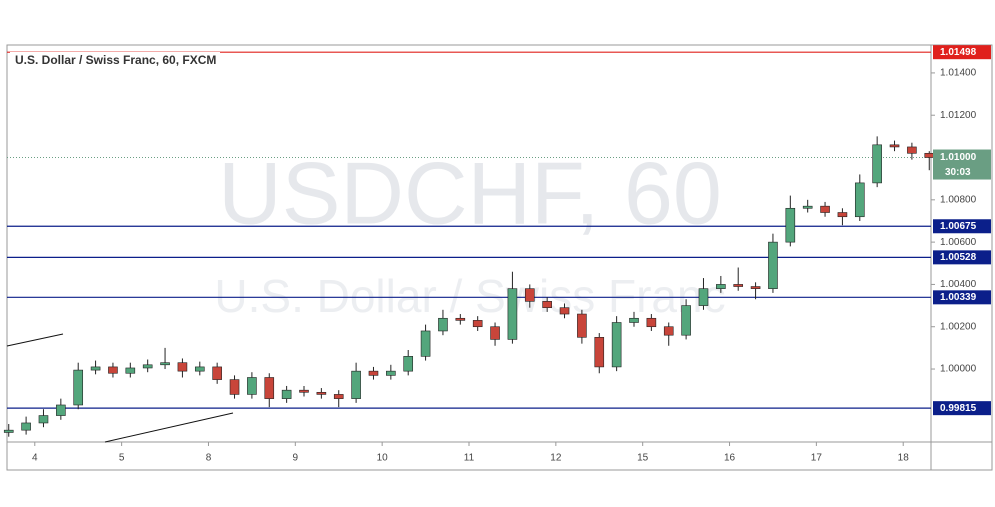  What do you see at coordinates (958, 369) in the screenshot?
I see `y-tick-label: 1.00000` at bounding box center [958, 369].